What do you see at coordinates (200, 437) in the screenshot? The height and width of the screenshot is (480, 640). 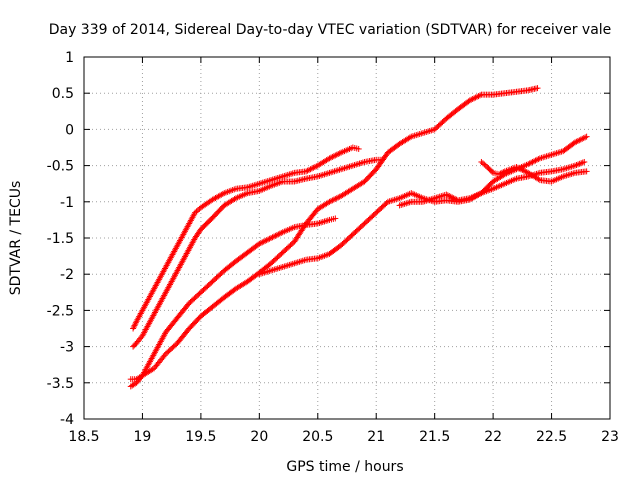 I see `x-tick-label: 19.5` at bounding box center [200, 437].